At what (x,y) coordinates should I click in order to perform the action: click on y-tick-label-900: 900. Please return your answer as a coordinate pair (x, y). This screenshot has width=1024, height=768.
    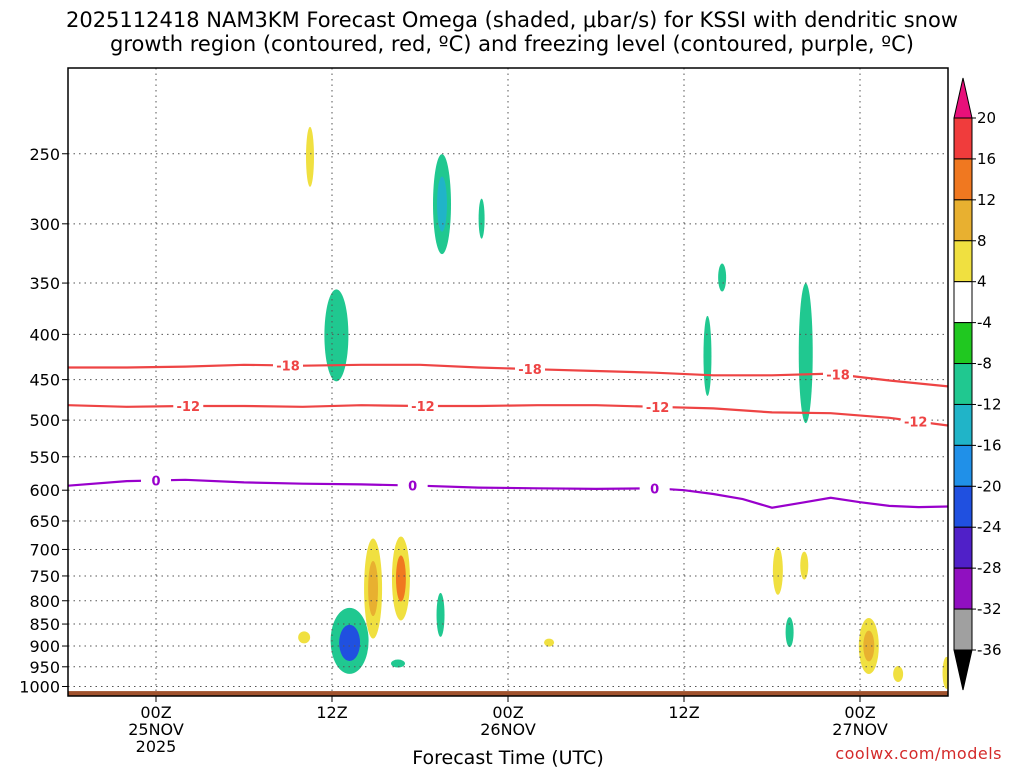
    Looking at the image, I should click on (44, 646).